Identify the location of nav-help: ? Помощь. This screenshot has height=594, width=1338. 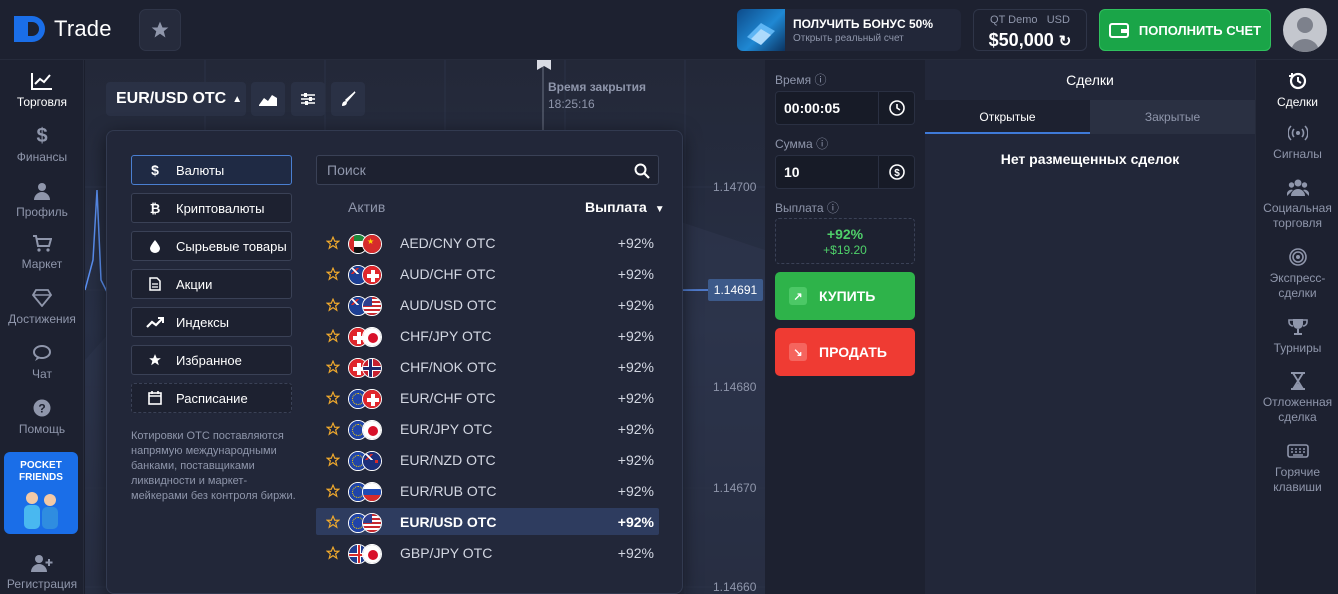
(42, 416).